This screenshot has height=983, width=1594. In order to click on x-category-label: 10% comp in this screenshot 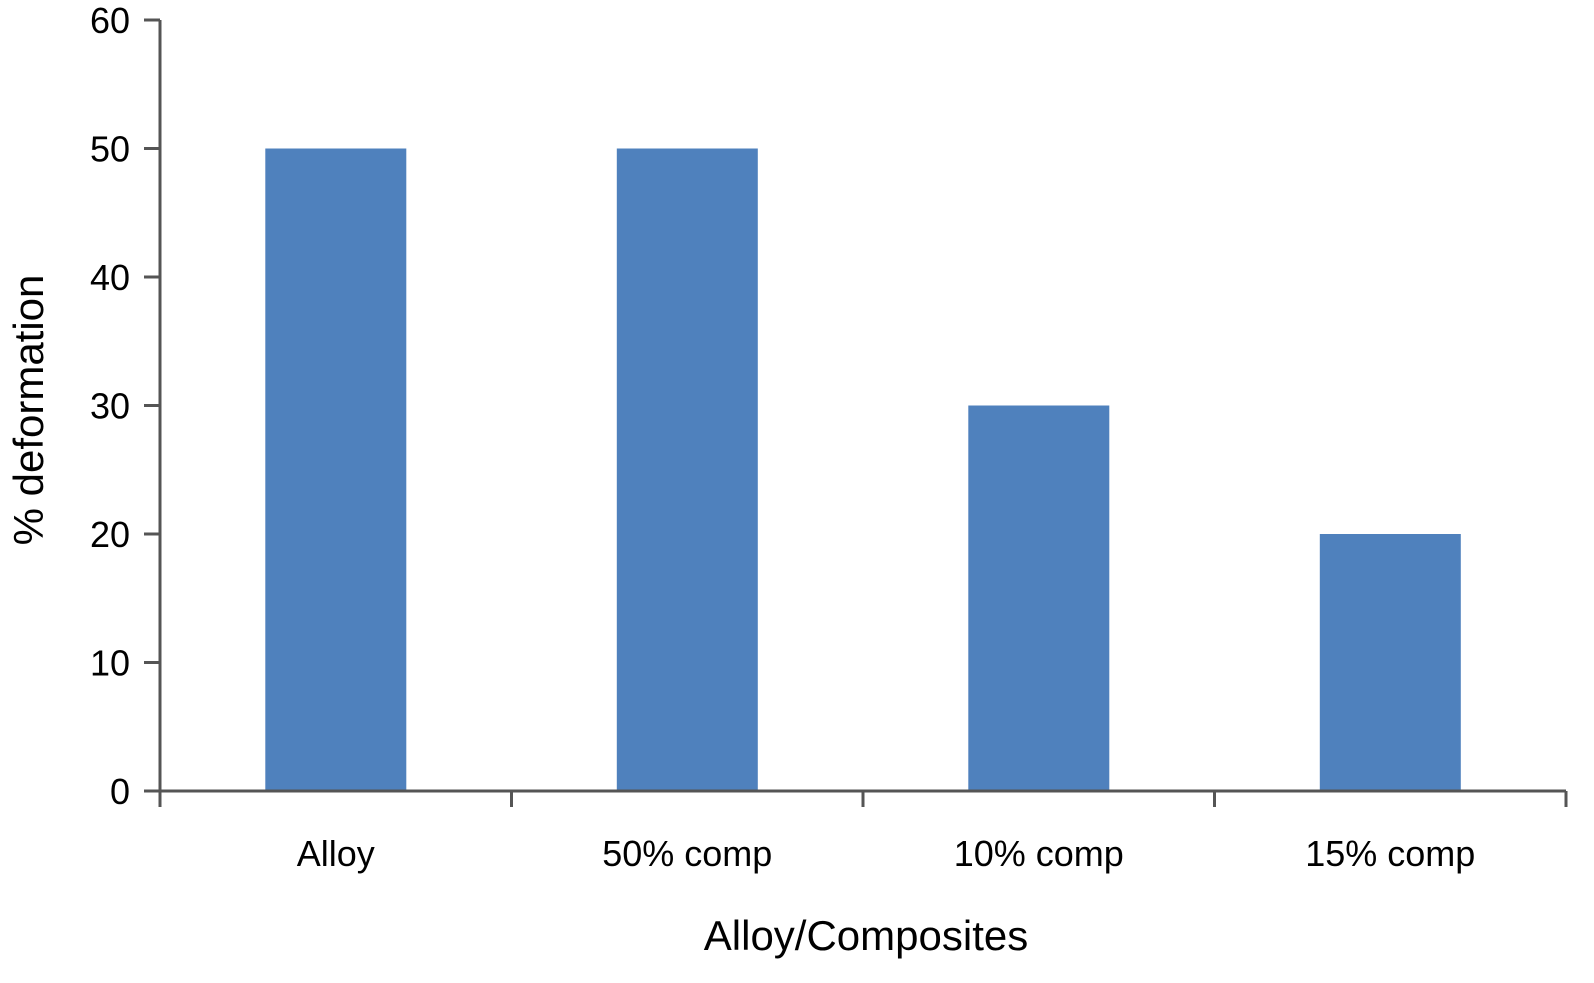, I will do `click(1039, 853)`.